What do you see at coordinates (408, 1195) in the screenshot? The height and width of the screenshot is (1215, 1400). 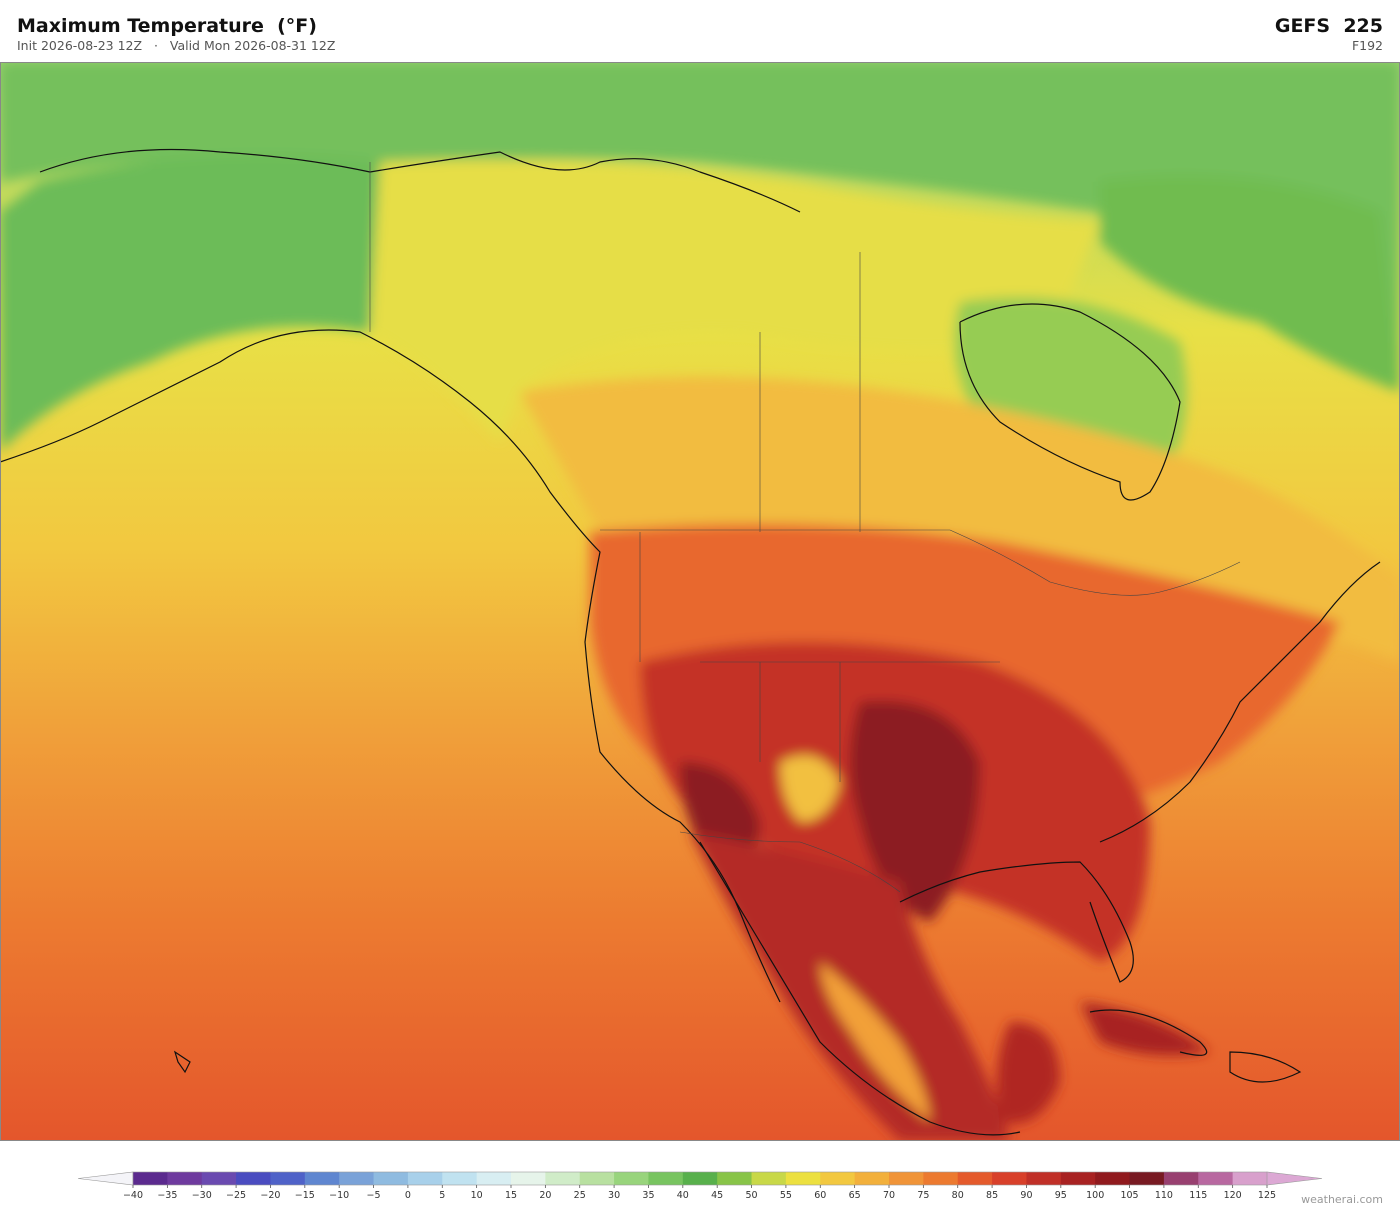 I see `colorbar-tick-label: 0` at bounding box center [408, 1195].